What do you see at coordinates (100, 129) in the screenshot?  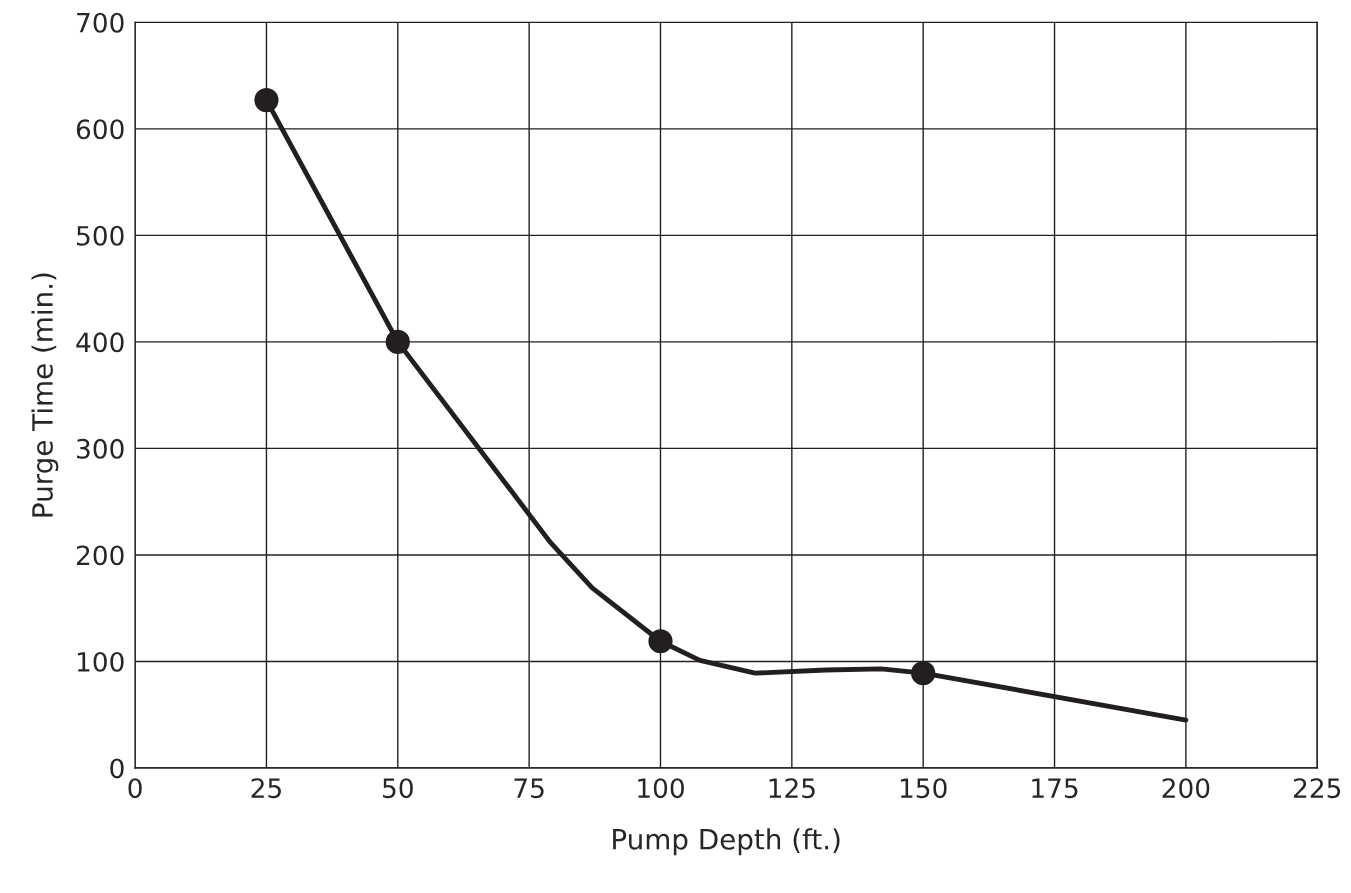 I see `y-tick-label: 600` at bounding box center [100, 129].